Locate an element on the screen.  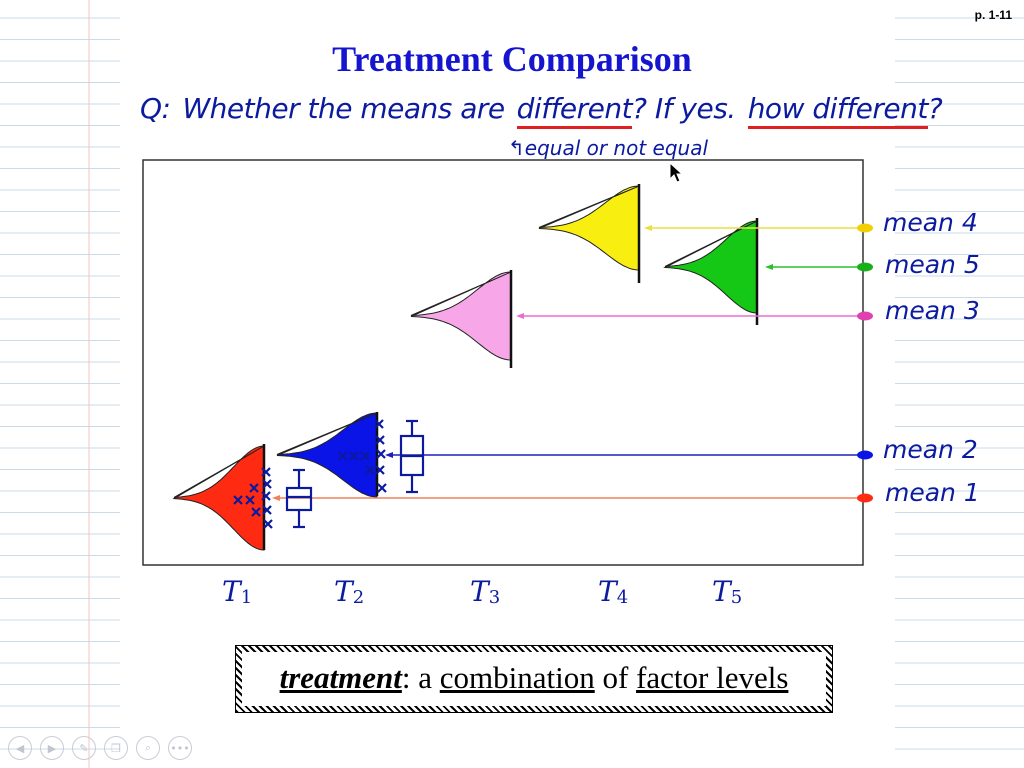
definition-term: treatment is located at coordinates (341, 677).